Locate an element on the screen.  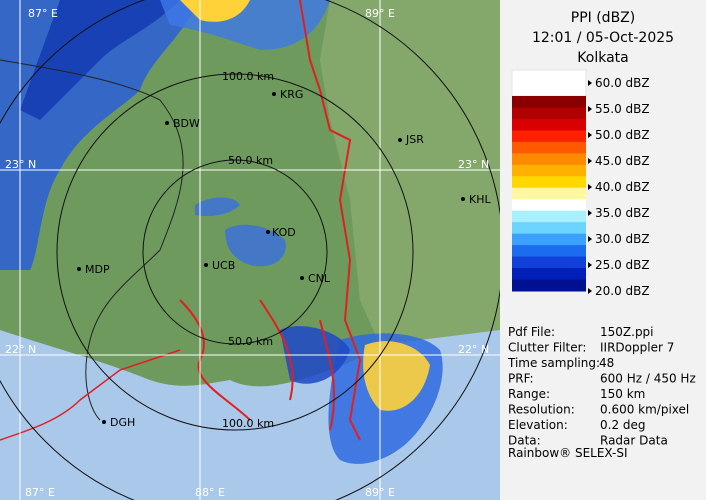
city-label: KHL is located at coordinates (480, 199).